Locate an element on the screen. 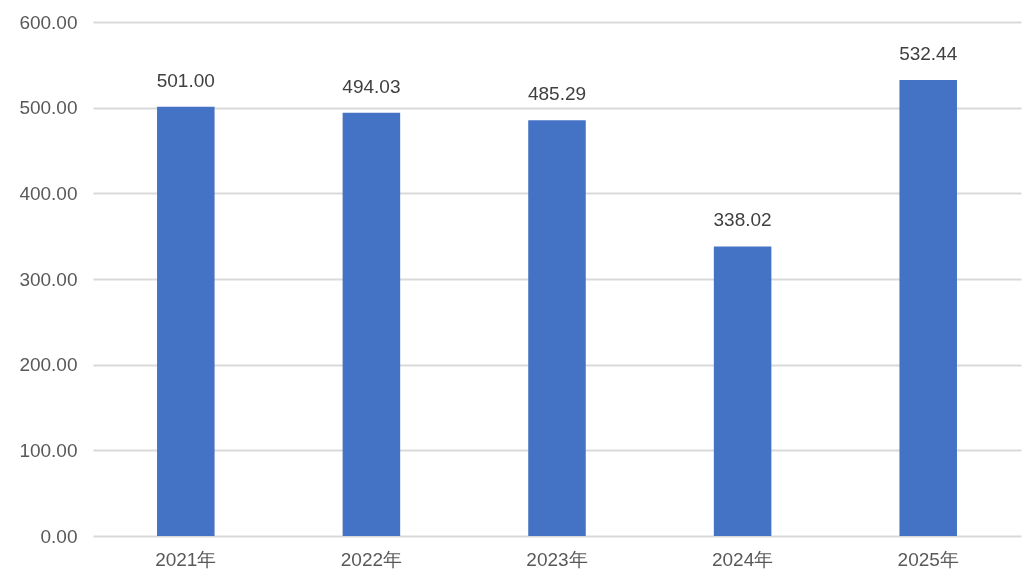 The image size is (1036, 578). data-label: 532.44 is located at coordinates (928, 53).